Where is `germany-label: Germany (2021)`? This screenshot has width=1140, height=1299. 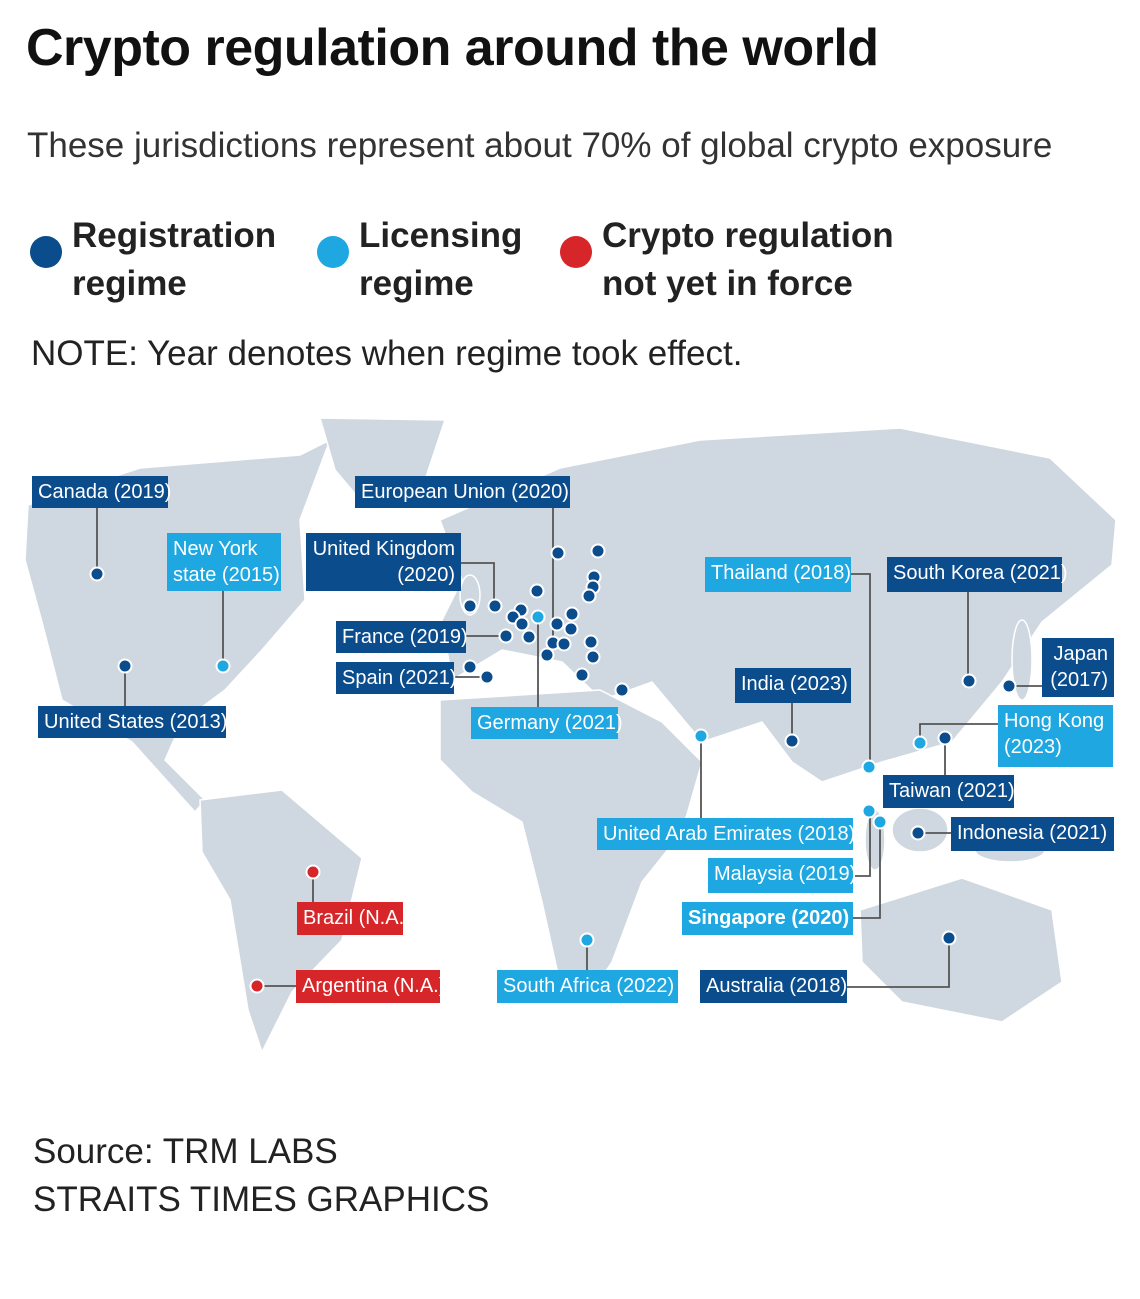 germany-label: Germany (2021) is located at coordinates (547, 723).